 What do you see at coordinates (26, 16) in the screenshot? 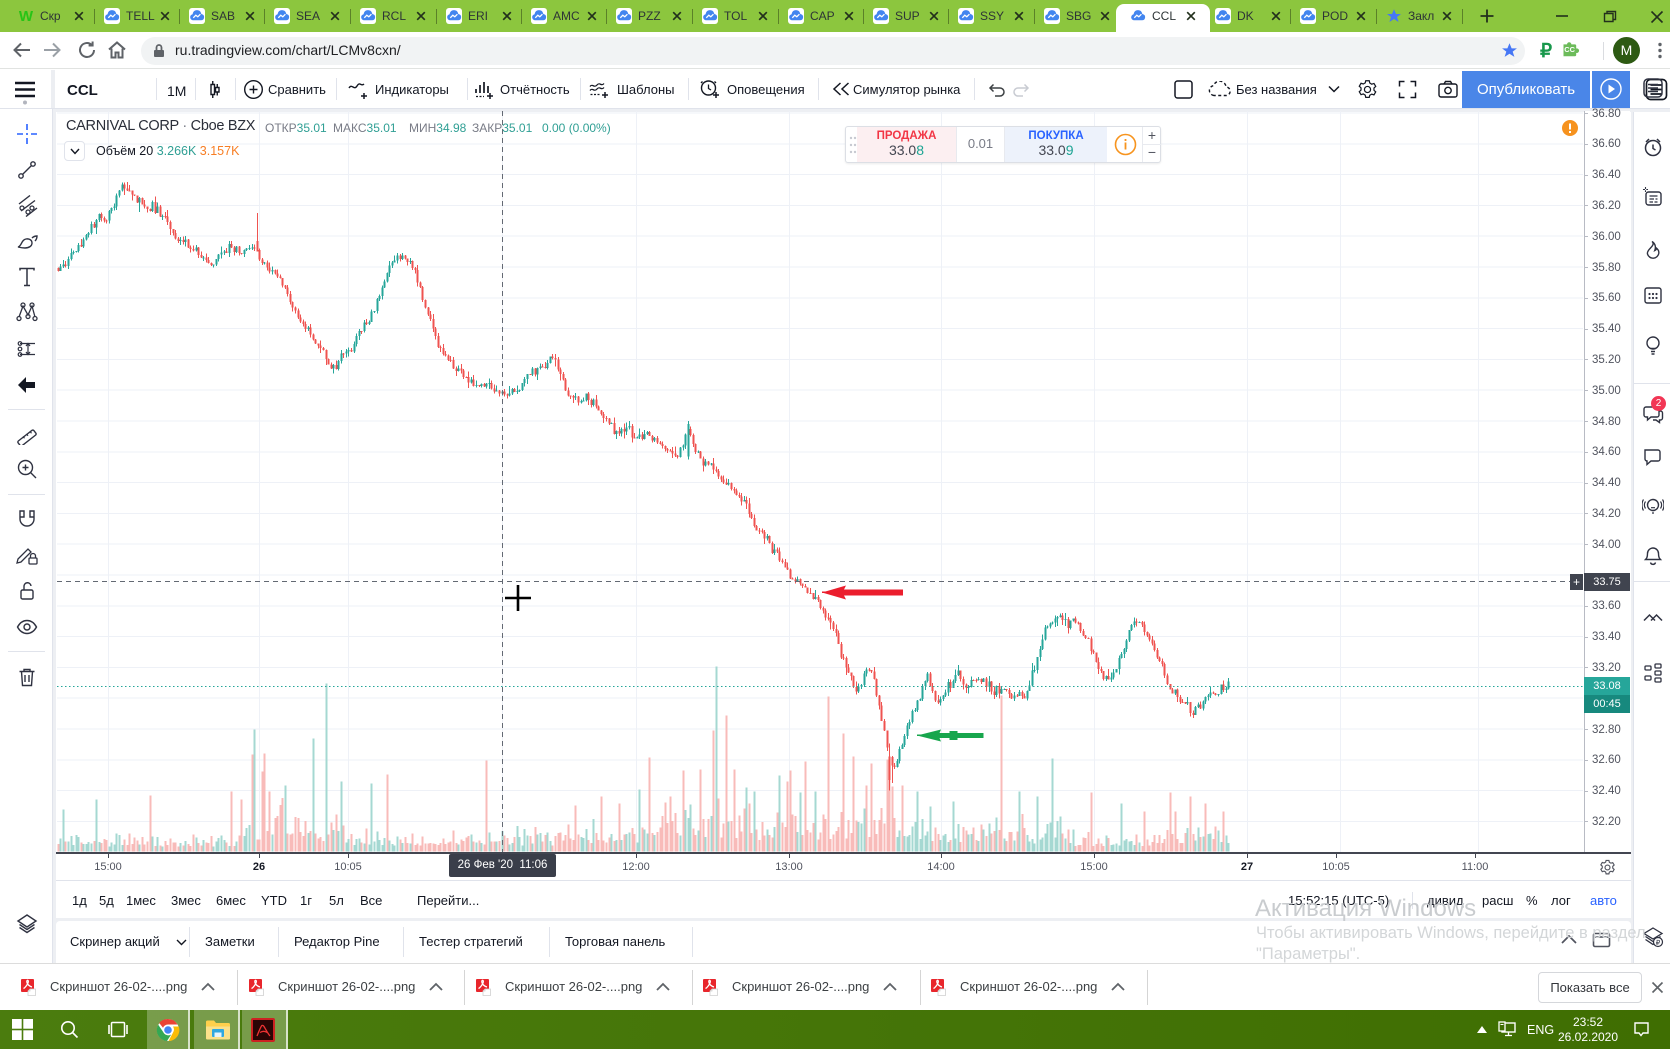
I see `svg-text: W` at bounding box center [26, 16].